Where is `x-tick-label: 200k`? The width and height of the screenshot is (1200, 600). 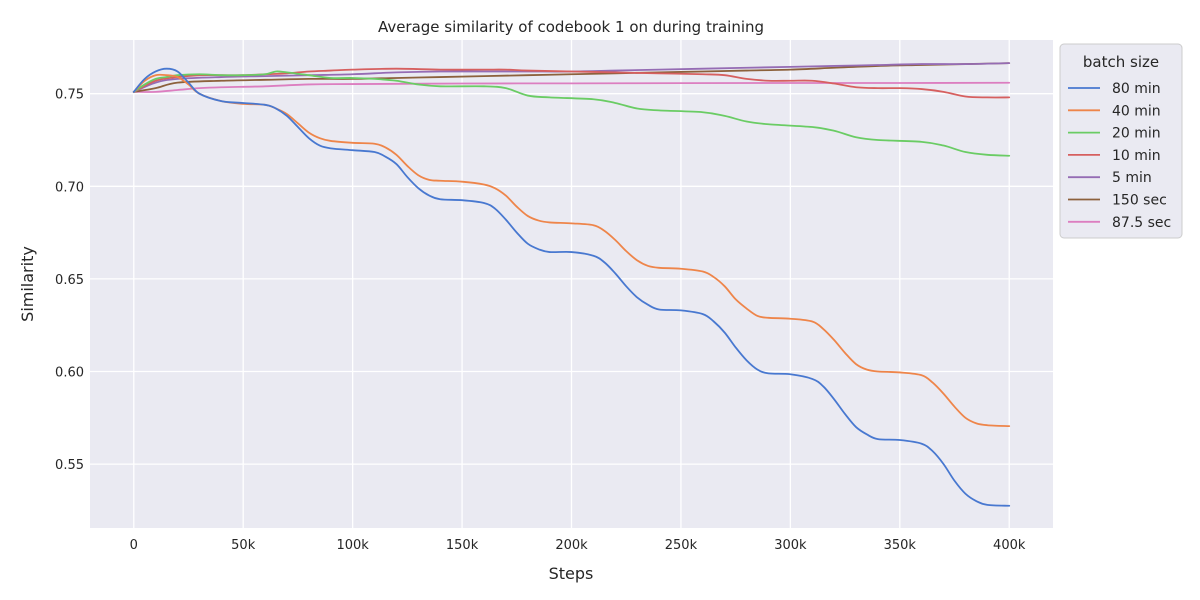
x-tick-label: 200k is located at coordinates (571, 545).